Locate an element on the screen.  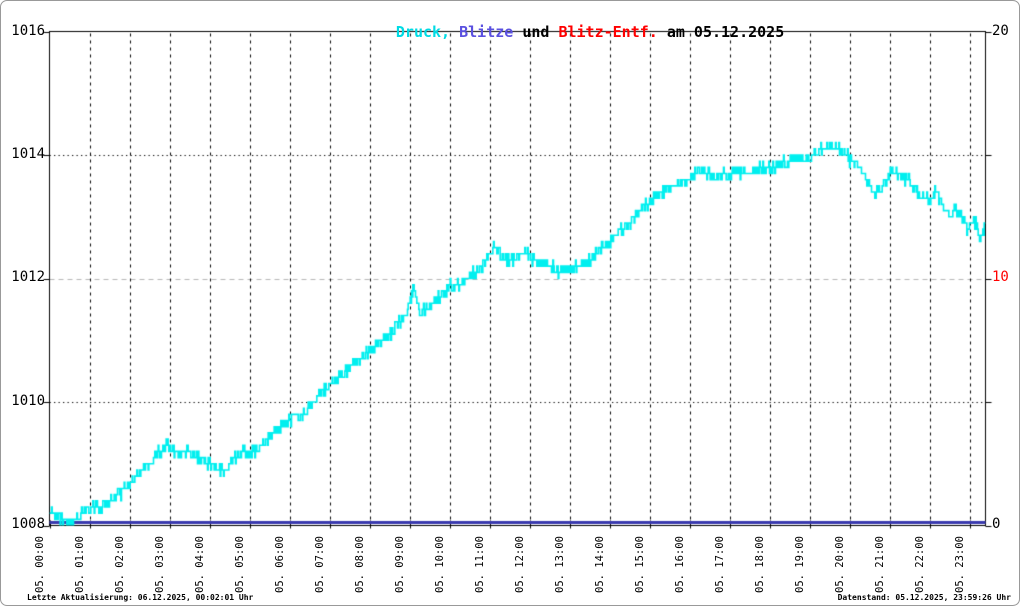
chart-title-part-date: am 05.12.2025 is located at coordinates (721, 32).